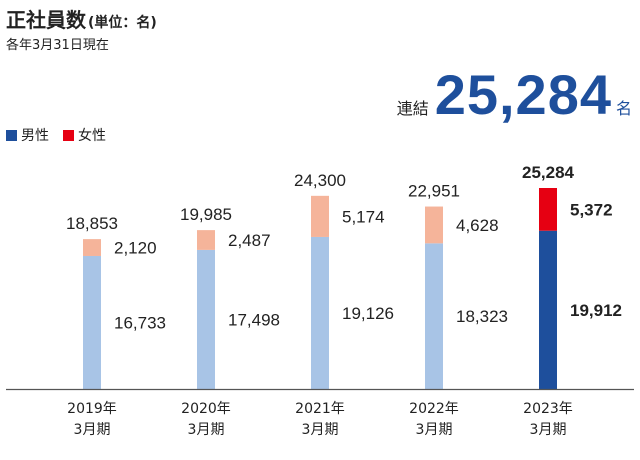  I want to click on consolidated-total: 連結 25,284 名, so click(514, 94).